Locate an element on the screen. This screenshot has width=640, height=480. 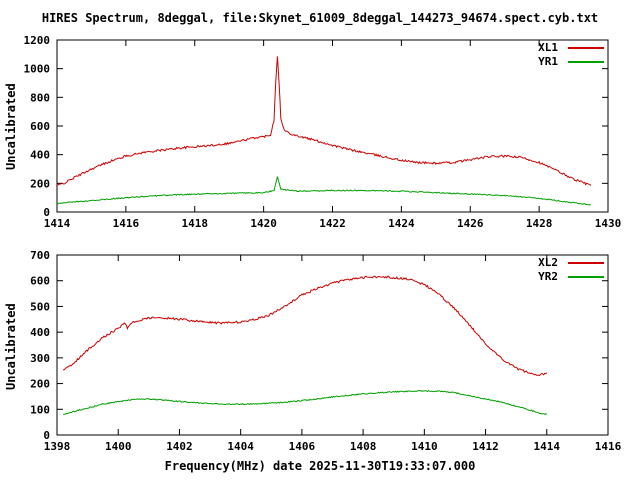
legend-entry-xl1: XL1 is located at coordinates (571, 47).